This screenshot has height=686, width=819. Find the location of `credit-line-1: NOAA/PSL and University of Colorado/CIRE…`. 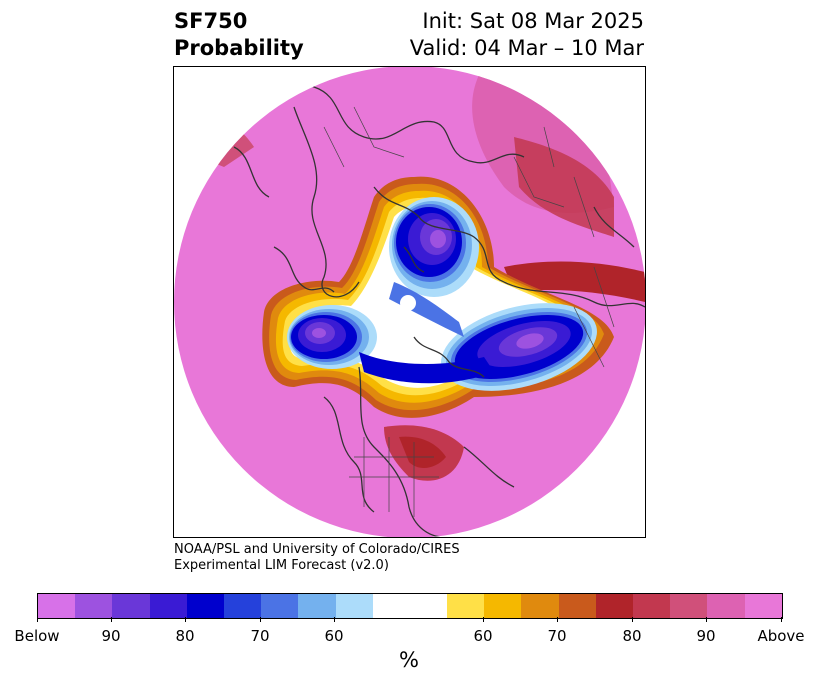

credit-line-1: NOAA/PSL and University of Colorado/CIRE… is located at coordinates (317, 549).